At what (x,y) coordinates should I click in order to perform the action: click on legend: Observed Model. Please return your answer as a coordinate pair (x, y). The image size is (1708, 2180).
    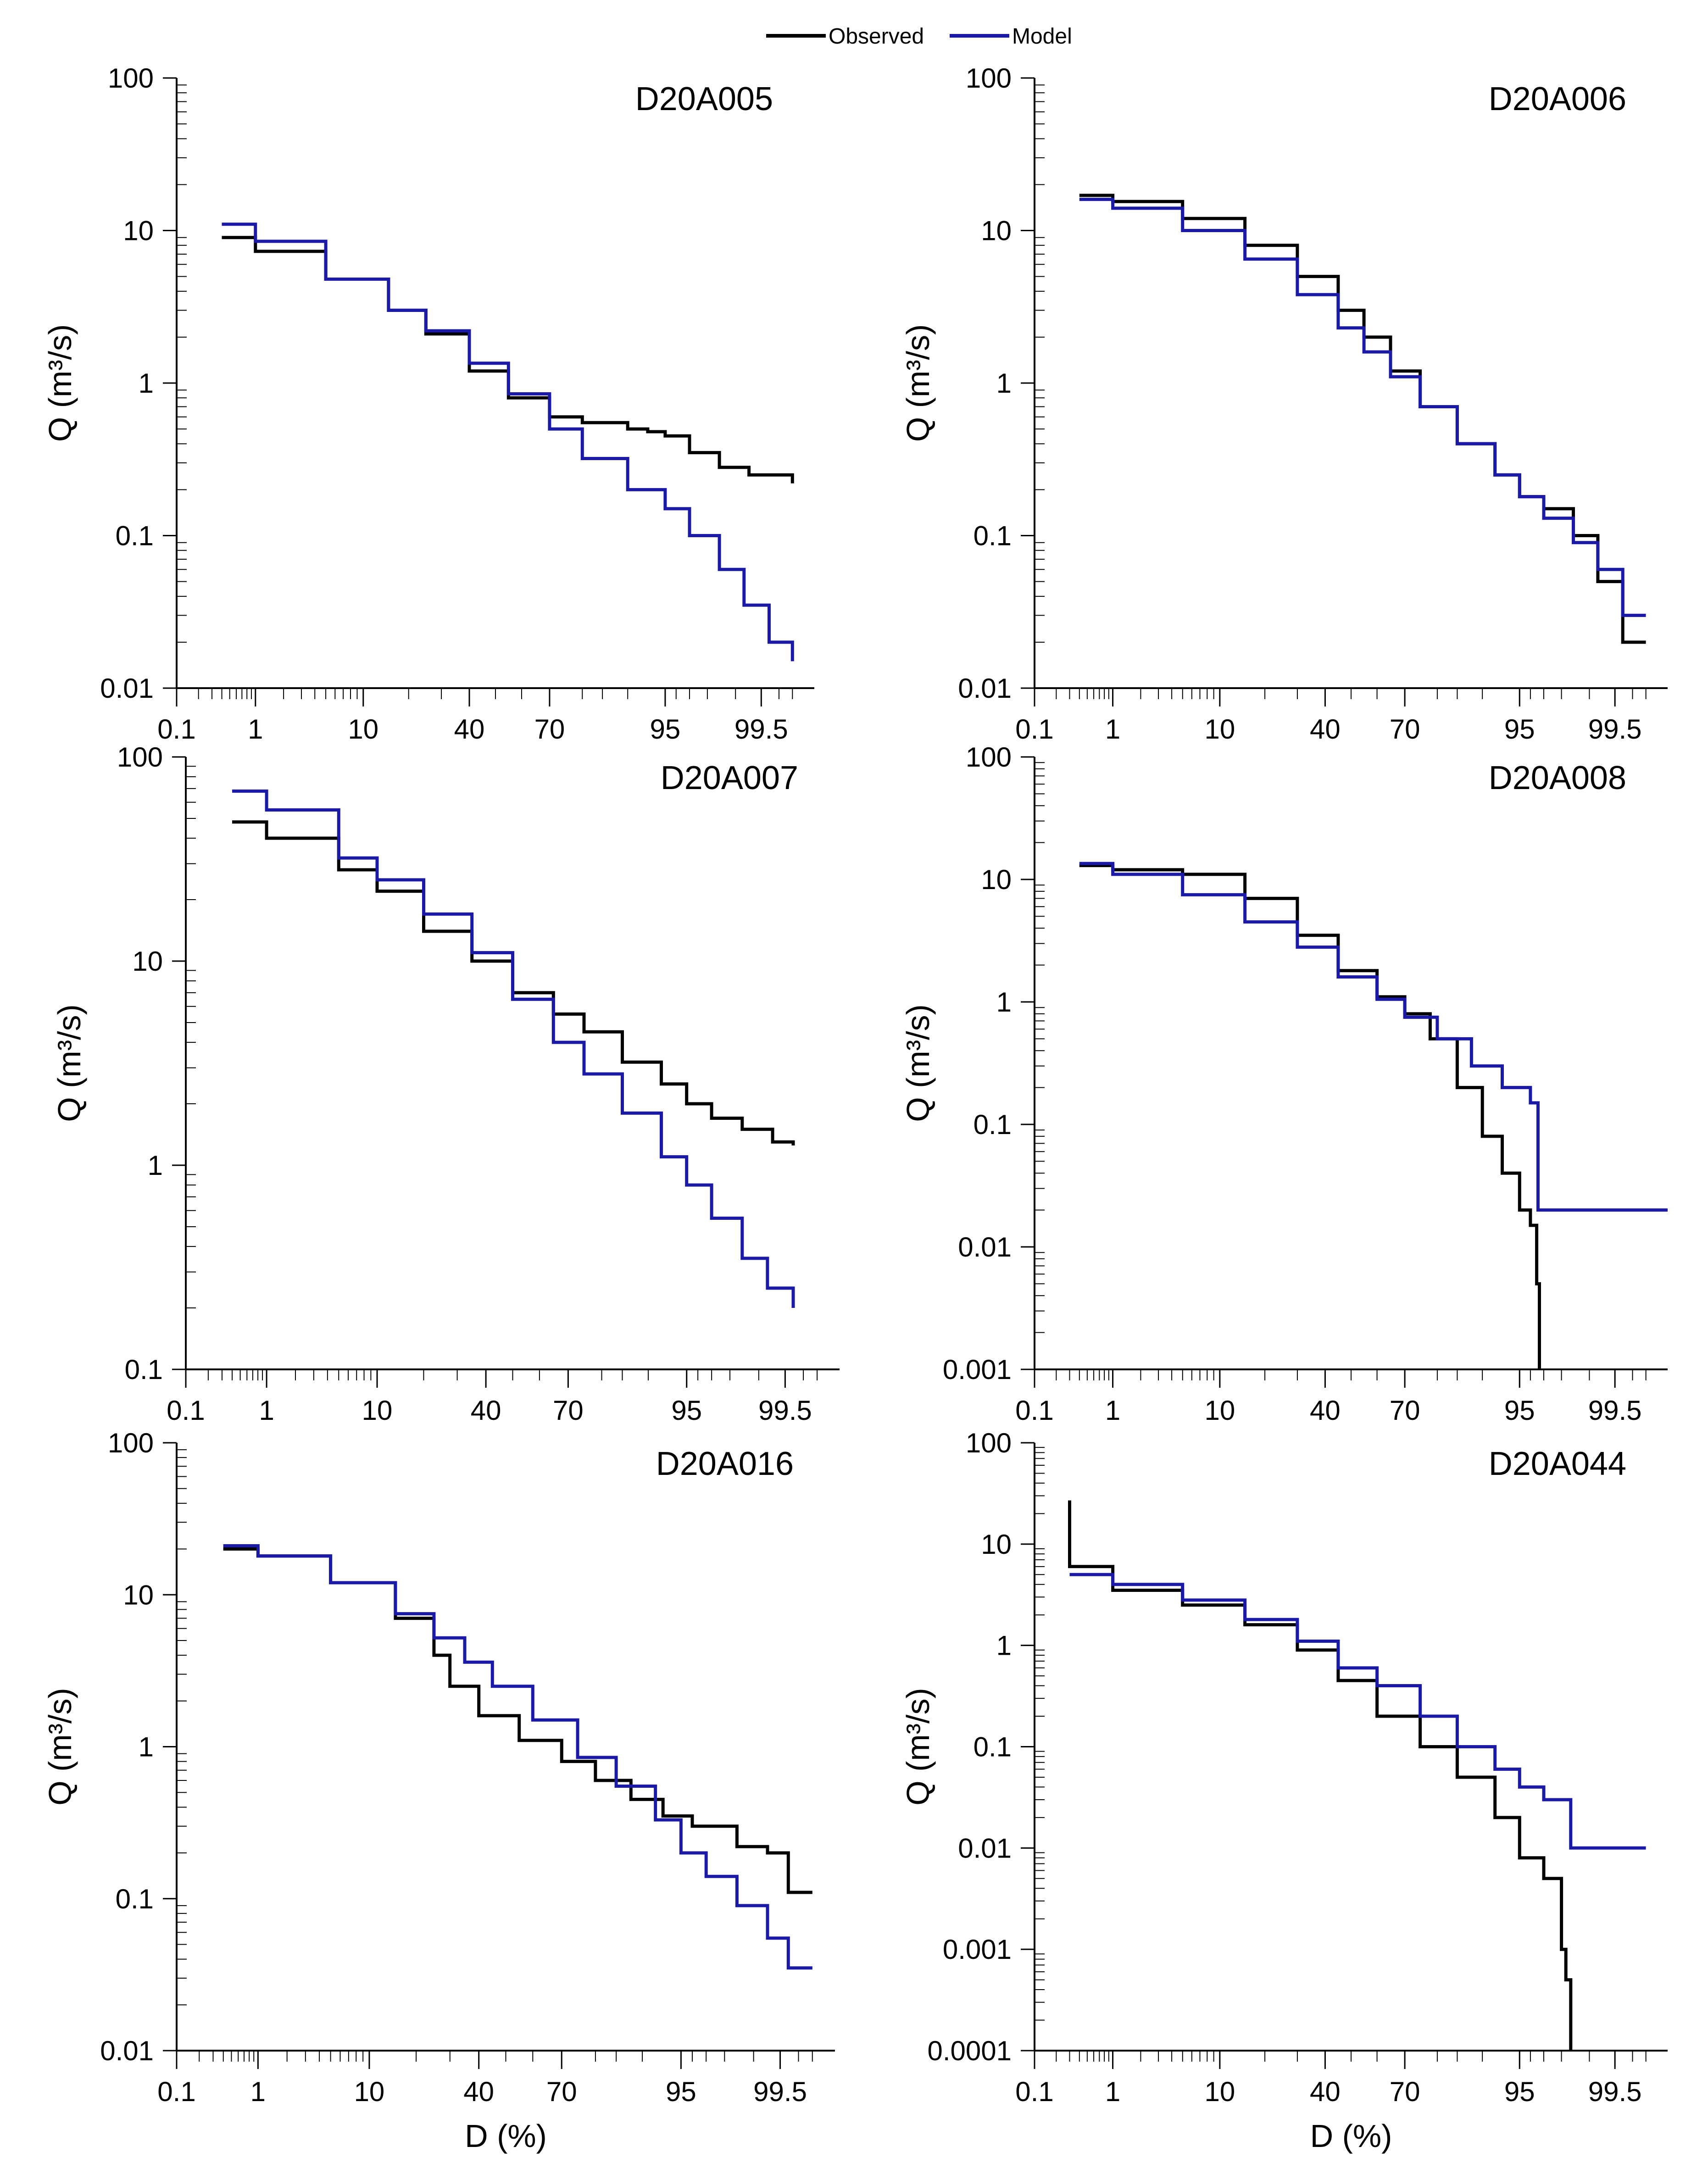
    Looking at the image, I should click on (919, 36).